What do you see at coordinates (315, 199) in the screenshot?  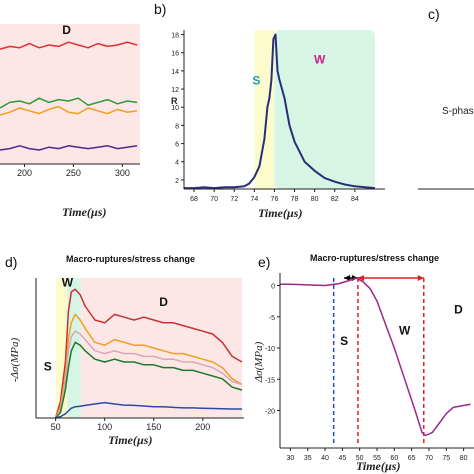 I see `panel-b-x-tick-label: 80` at bounding box center [315, 199].